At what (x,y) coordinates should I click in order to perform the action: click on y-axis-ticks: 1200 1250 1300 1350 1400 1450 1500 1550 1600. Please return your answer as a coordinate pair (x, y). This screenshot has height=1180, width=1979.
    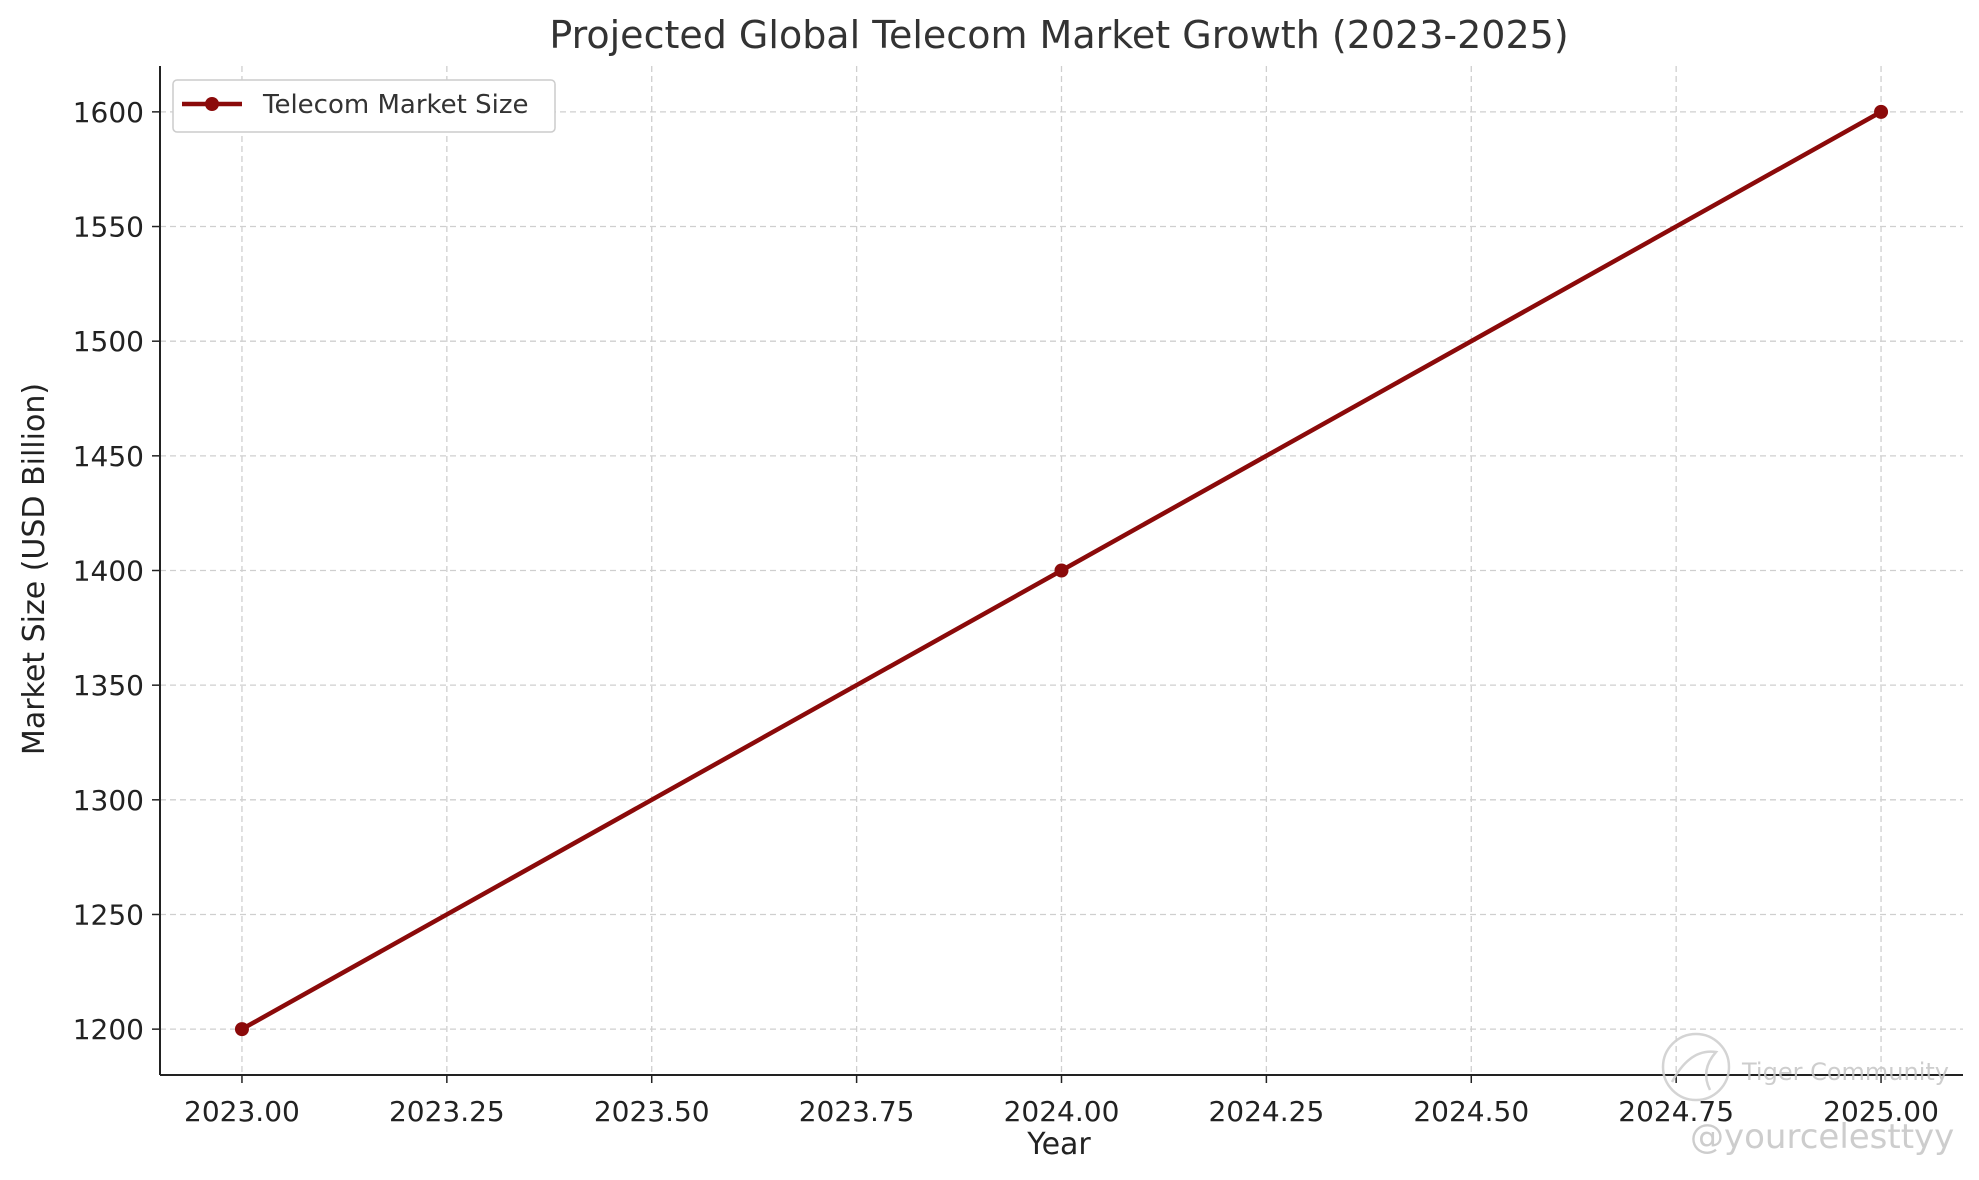
    Looking at the image, I should click on (116, 571).